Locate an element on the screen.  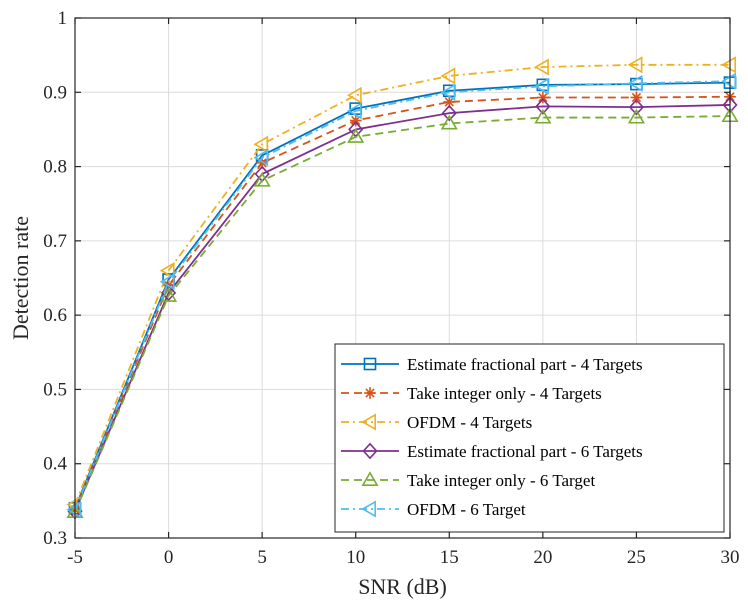
x-tick-label: 0 is located at coordinates (169, 557).